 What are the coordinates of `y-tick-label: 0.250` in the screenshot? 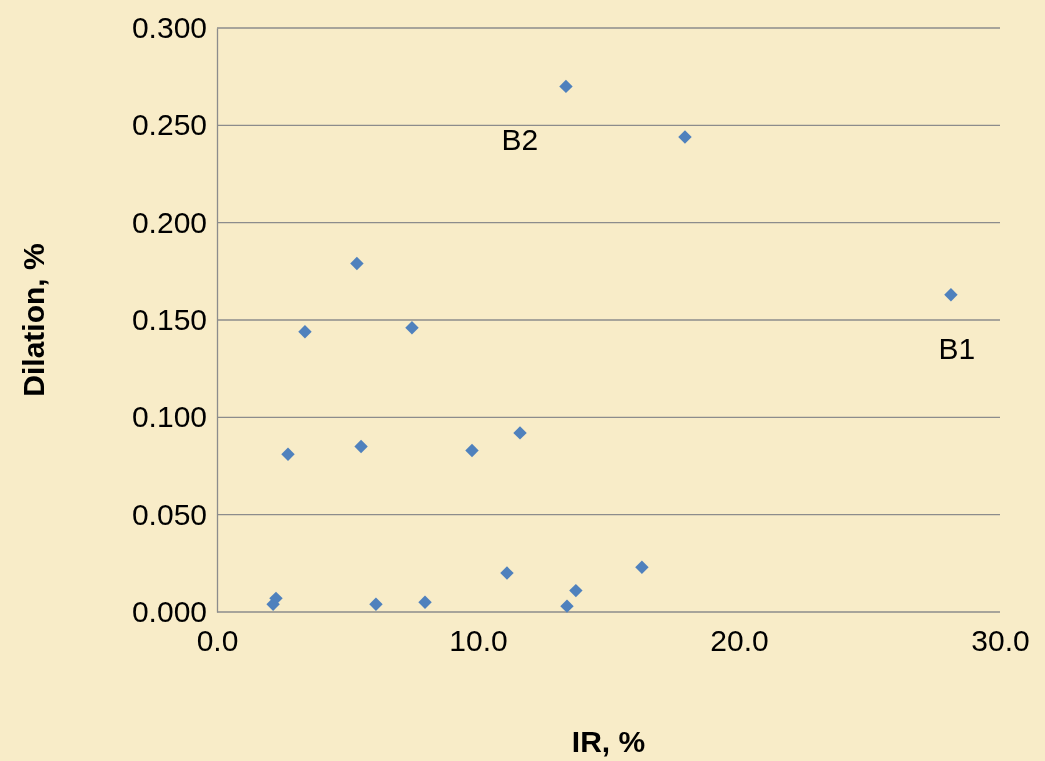 It's located at (169, 125).